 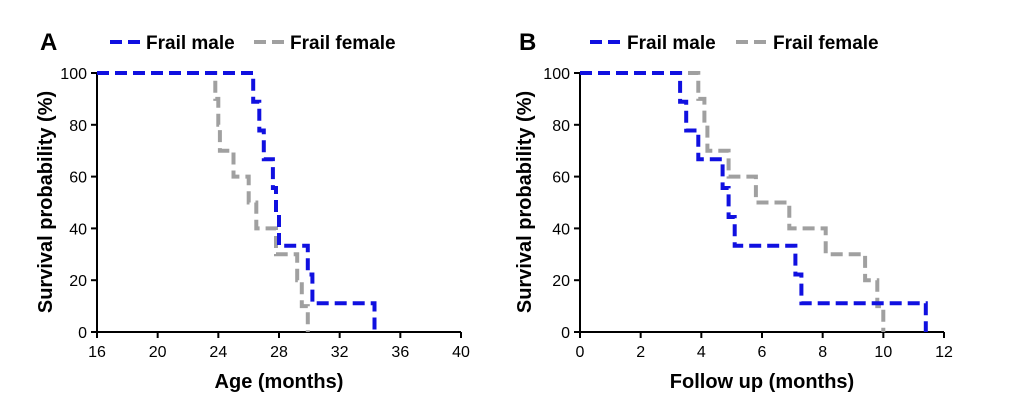 What do you see at coordinates (640, 352) in the screenshot?
I see `x-tick-label-b: 2` at bounding box center [640, 352].